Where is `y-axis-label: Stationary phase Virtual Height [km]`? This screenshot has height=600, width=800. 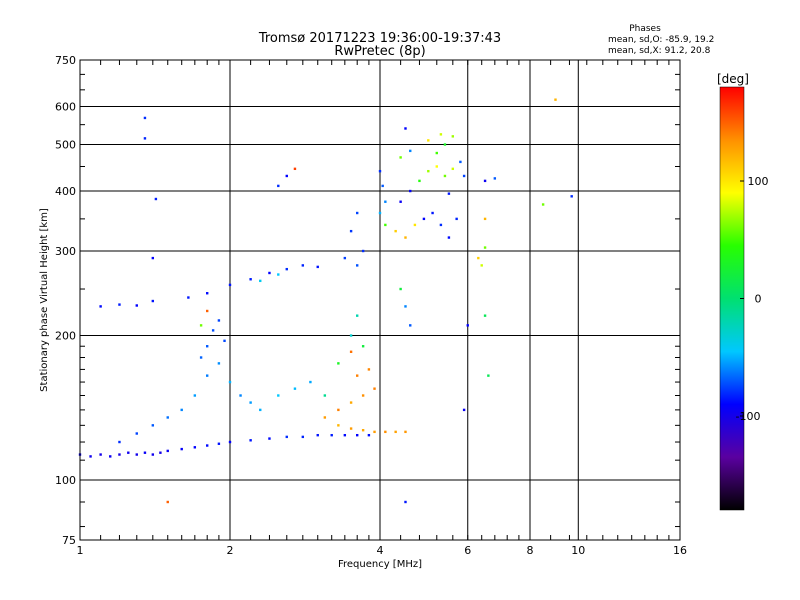 y-axis-label: Stationary phase Virtual Height [km] is located at coordinates (44, 300).